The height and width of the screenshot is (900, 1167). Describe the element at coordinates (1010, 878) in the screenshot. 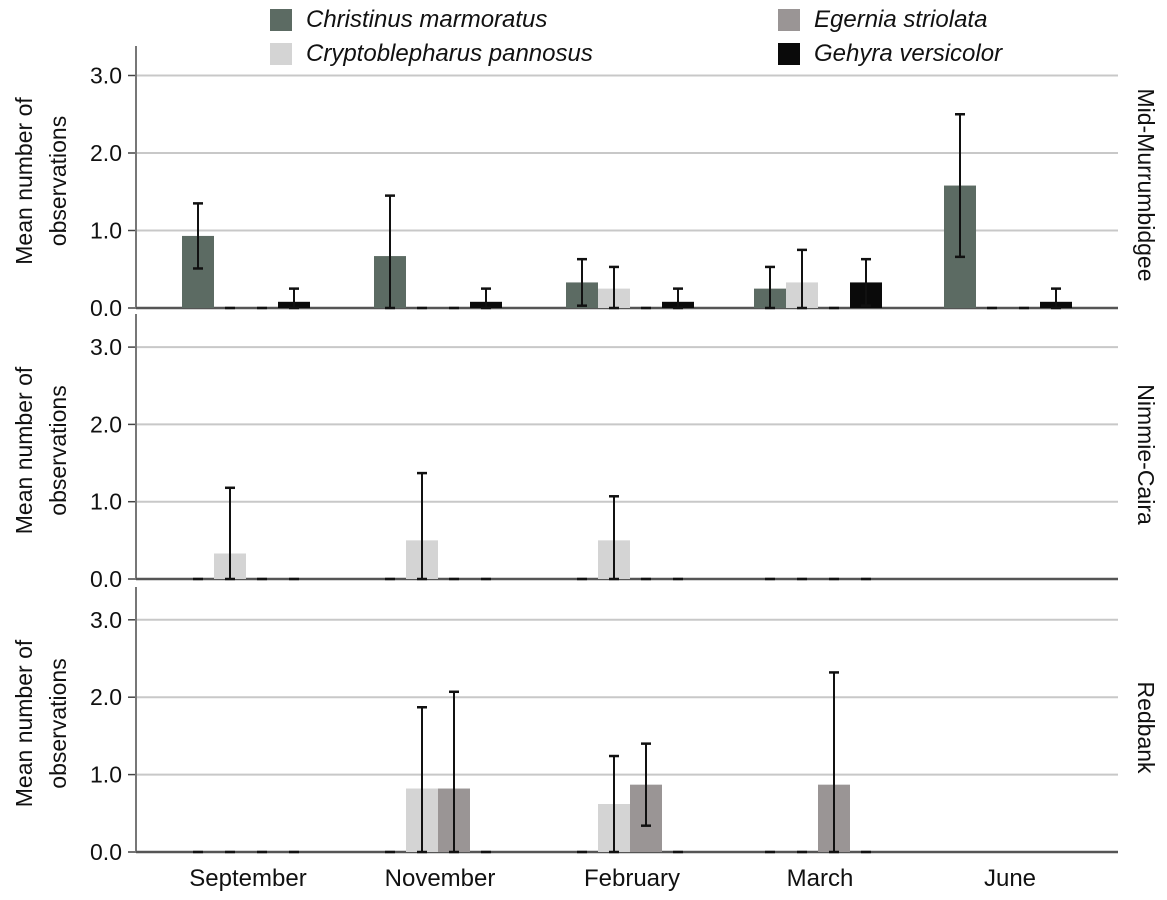

I see `x-tick-label: June` at that location.